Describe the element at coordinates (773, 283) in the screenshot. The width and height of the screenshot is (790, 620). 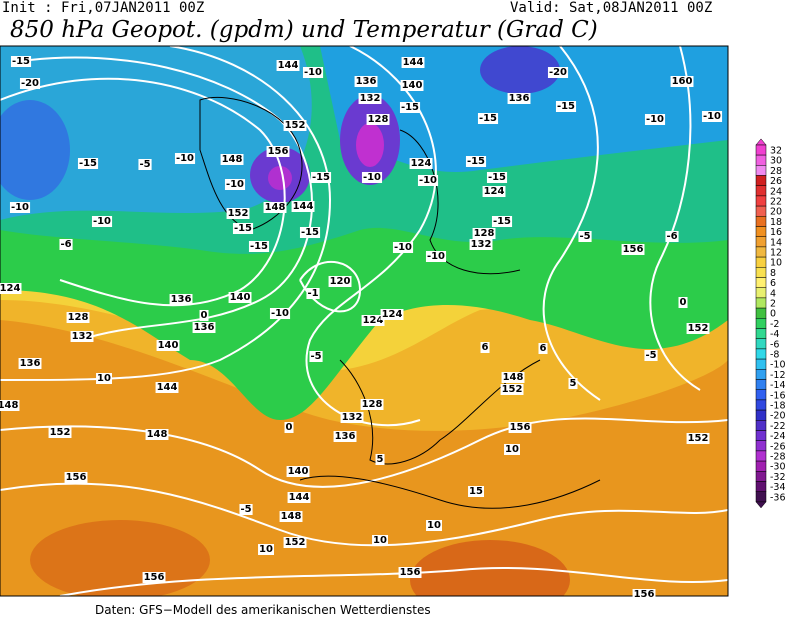
I see `colorbar-label: 6` at that location.